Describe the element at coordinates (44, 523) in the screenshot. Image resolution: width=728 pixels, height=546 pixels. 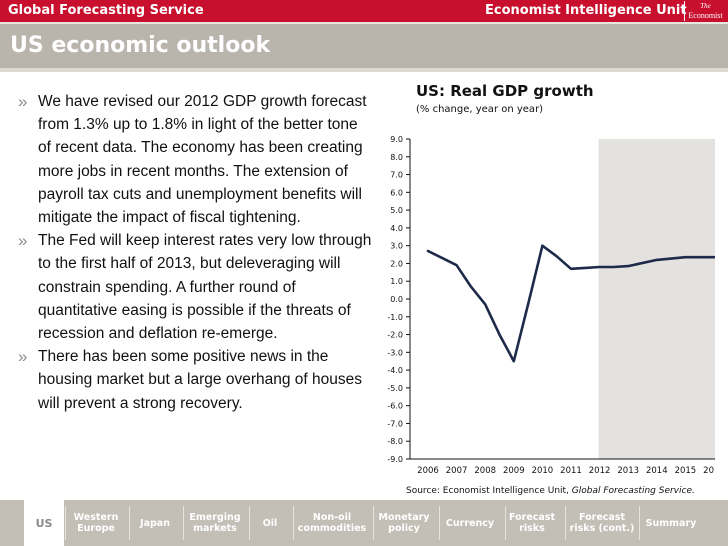
I see `nav-item-us: US` at that location.